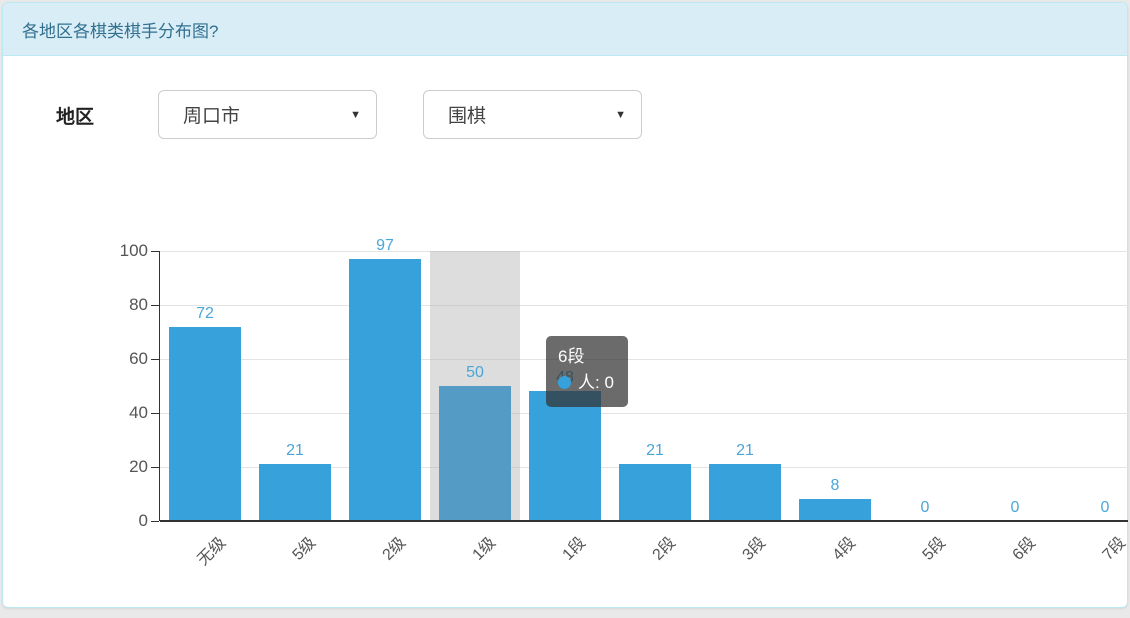 This screenshot has width=1130, height=618. Describe the element at coordinates (532, 114) in the screenshot. I see `game-type-select: 围棋 ▼` at that location.